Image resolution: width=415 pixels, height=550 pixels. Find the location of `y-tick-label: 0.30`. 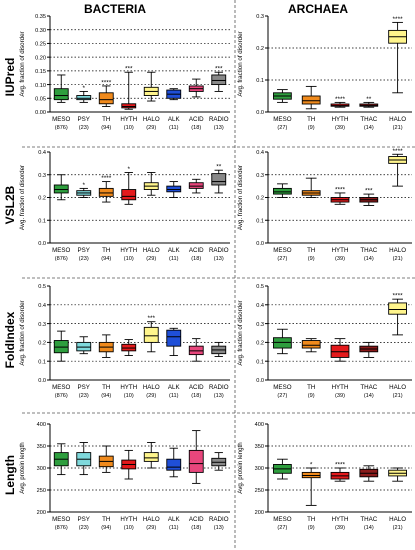

y-tick-label: 0.30 is located at coordinates (40, 31).